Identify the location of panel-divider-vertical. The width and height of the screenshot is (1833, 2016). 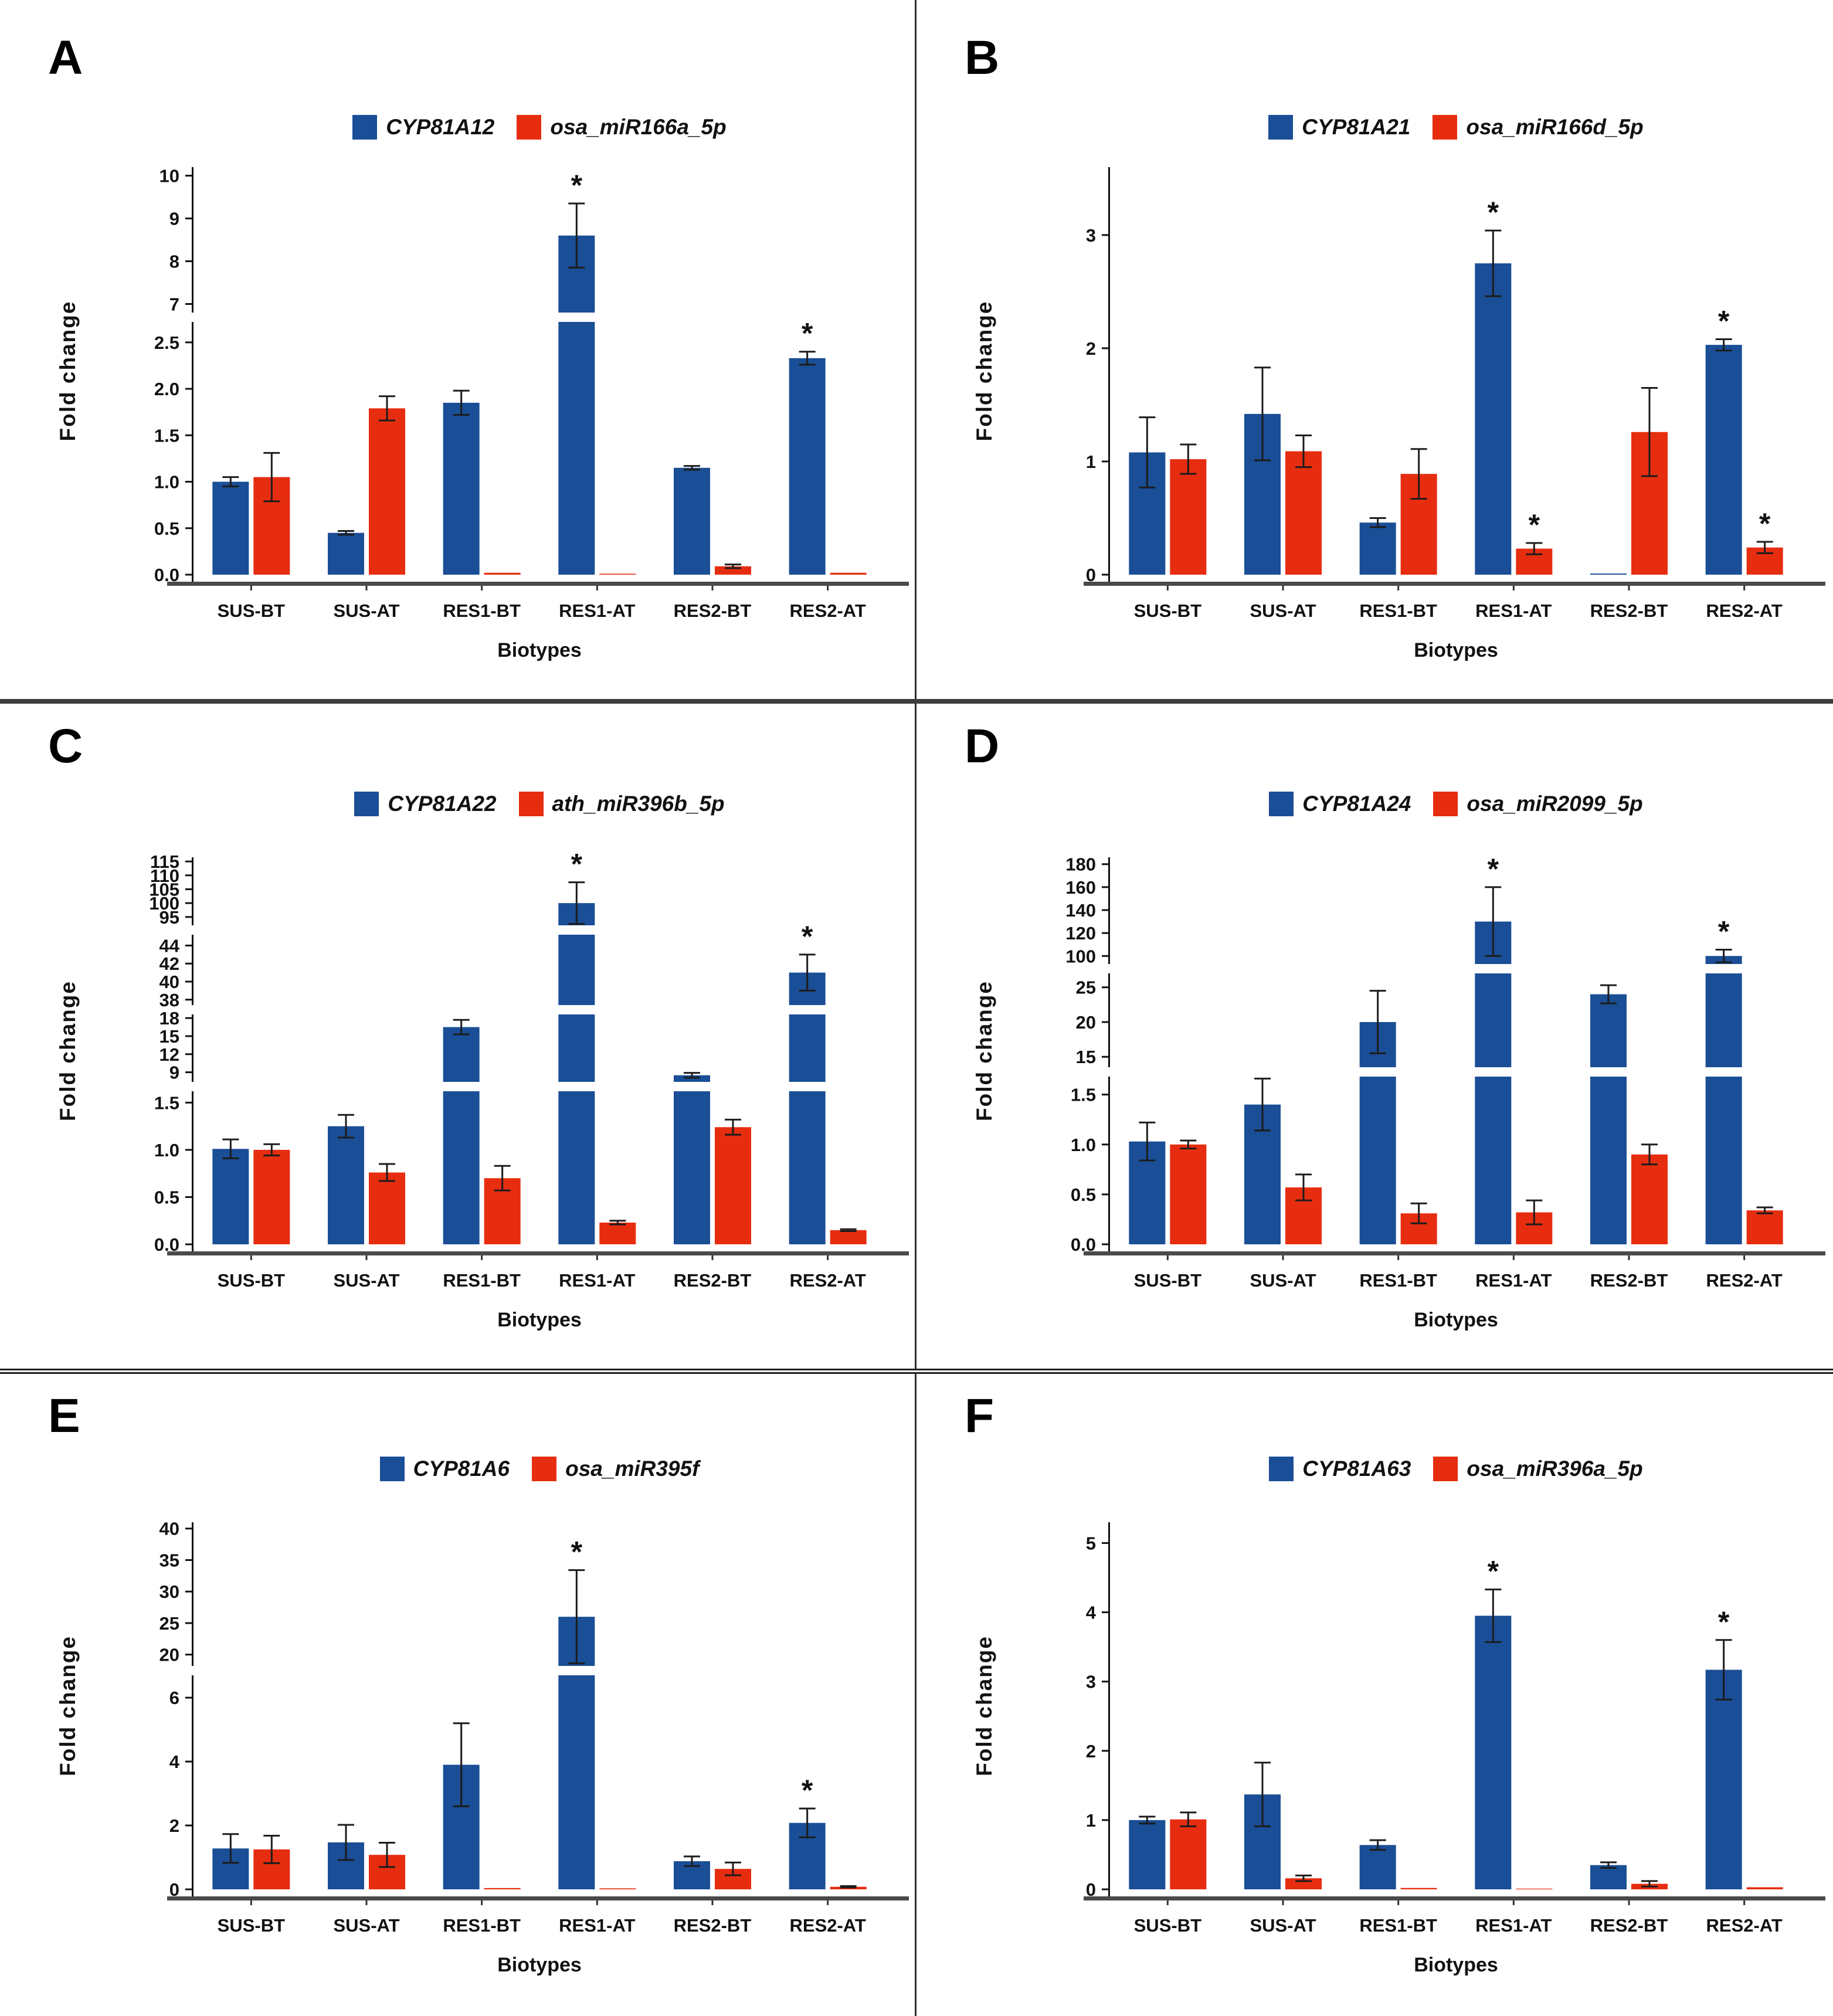
(915, 1008).